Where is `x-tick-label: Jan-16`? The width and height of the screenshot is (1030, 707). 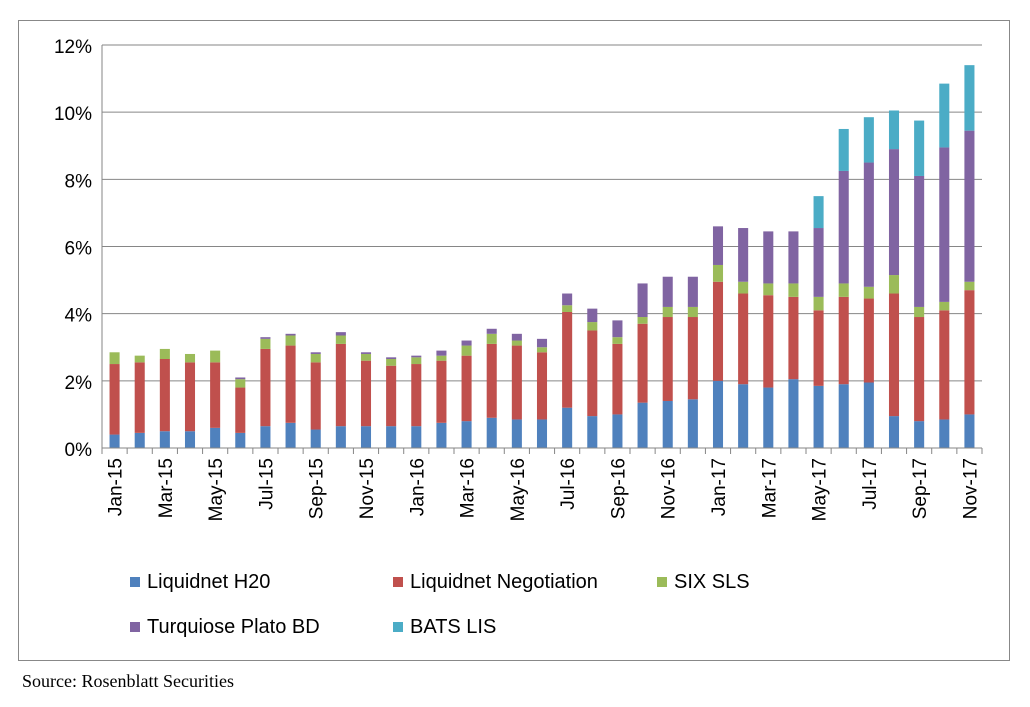 x-tick-label: Jan-16 is located at coordinates (417, 487).